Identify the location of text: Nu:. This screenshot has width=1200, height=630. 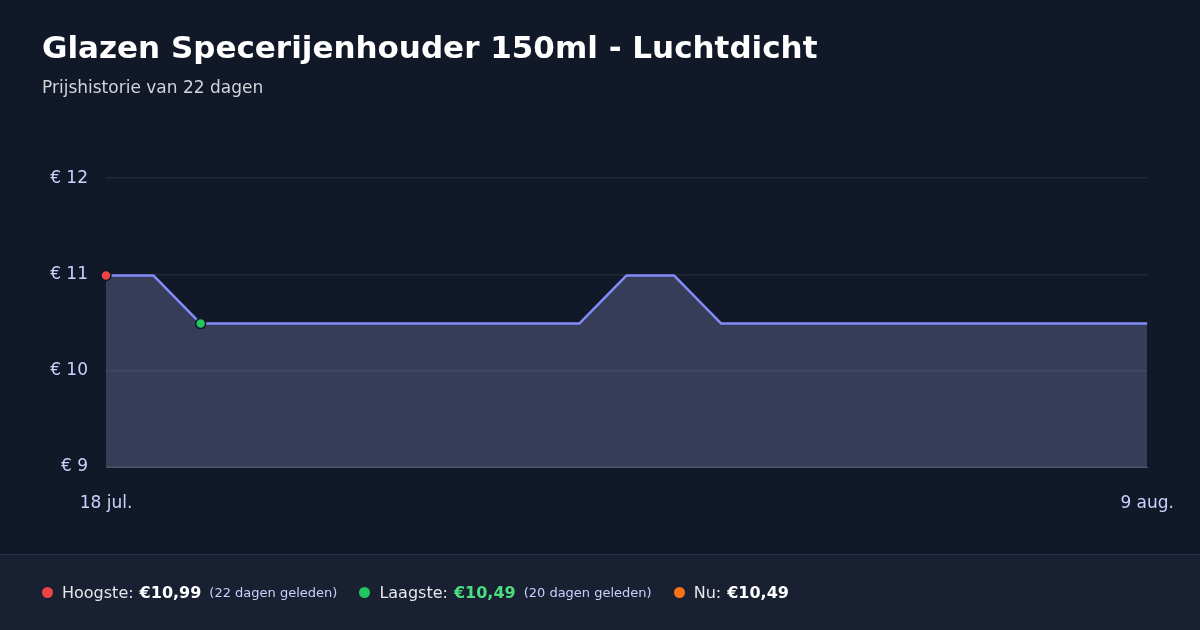
(707, 592).